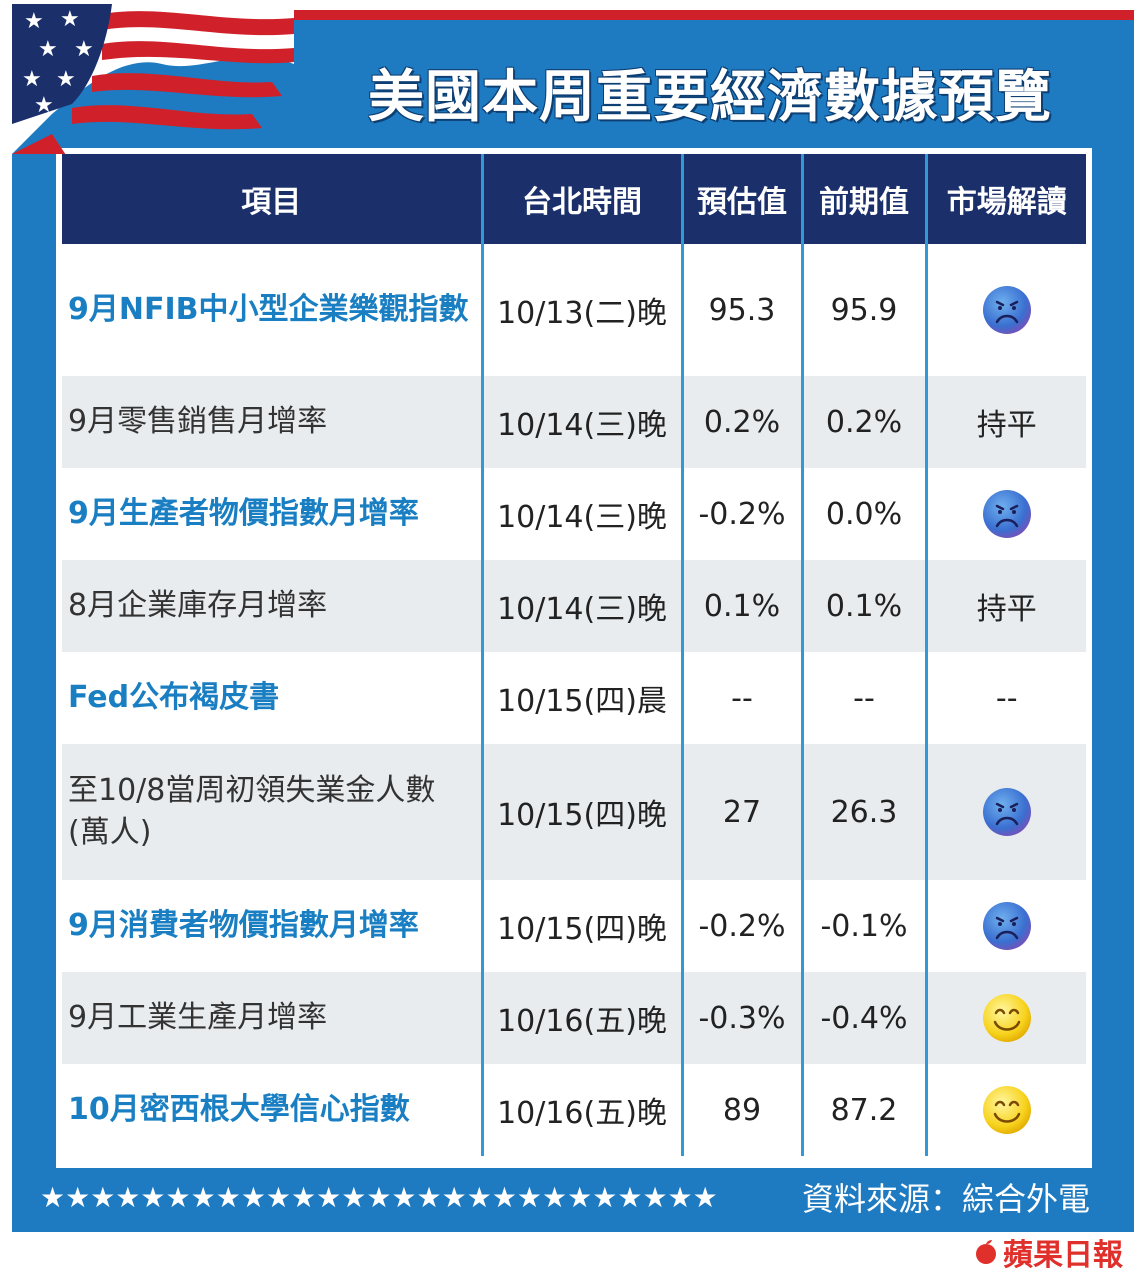 This screenshot has width=1147, height=1280. Describe the element at coordinates (865, 1110) in the screenshot. I see `cell-previous: 87.2` at that location.